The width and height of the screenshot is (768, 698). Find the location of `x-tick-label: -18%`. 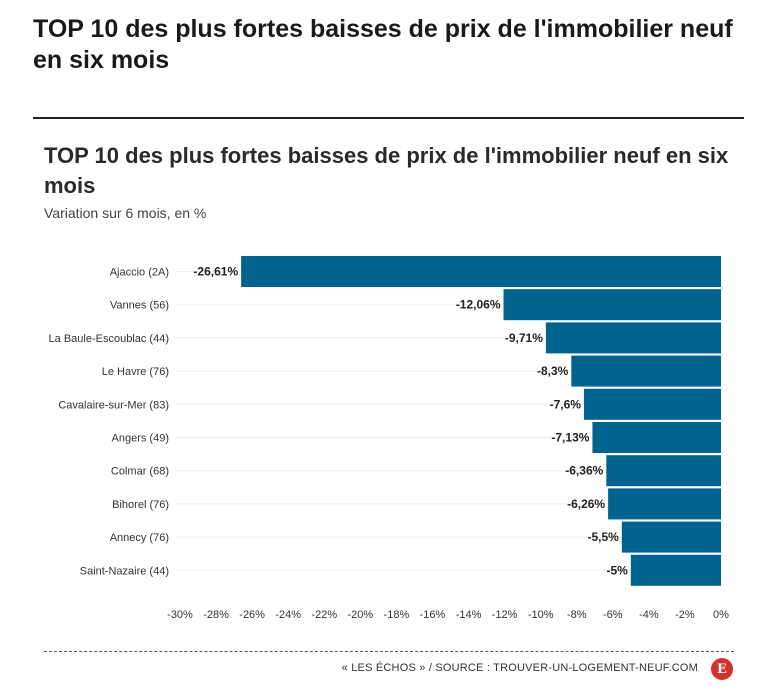

x-tick-label: -18% is located at coordinates (397, 615).